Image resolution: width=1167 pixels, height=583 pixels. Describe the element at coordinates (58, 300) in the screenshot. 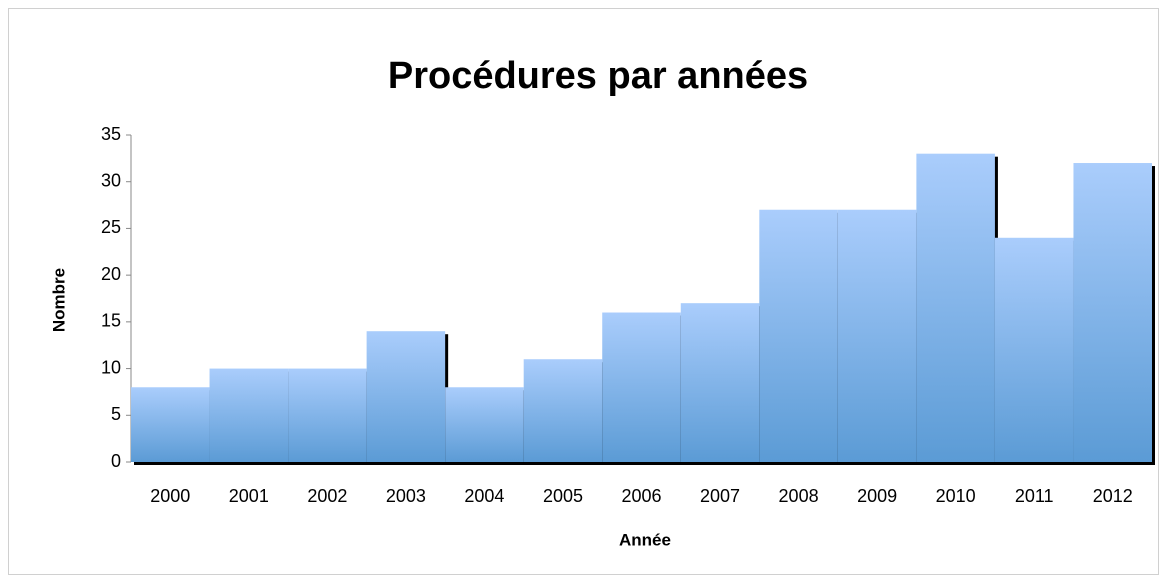

I see `y-axis-title: Nombre` at that location.